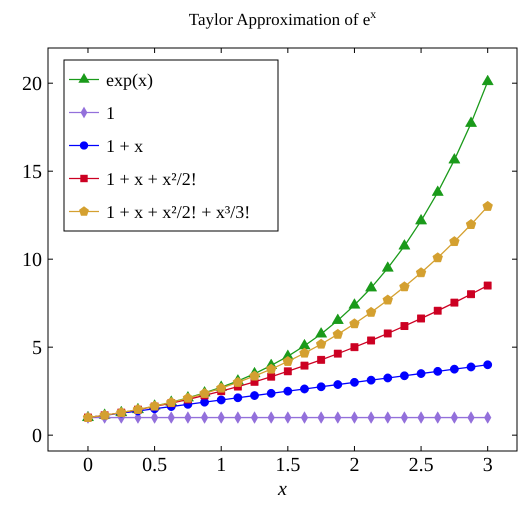 The height and width of the screenshot is (505, 518). What do you see at coordinates (421, 465) in the screenshot?
I see `x-tick-label: 2.5` at bounding box center [421, 465].